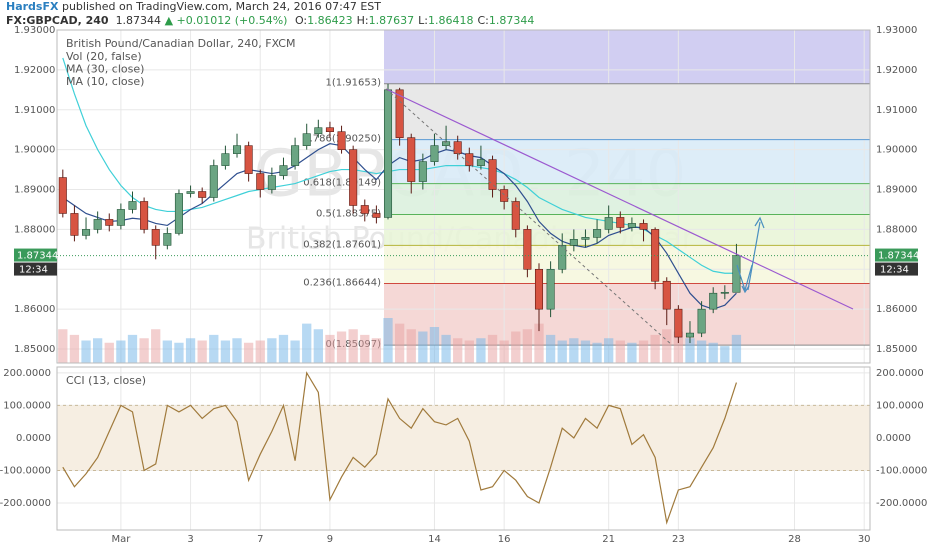 The height and width of the screenshot is (550, 932). I want to click on fib-label: 0.236(1.86644), so click(342, 282).